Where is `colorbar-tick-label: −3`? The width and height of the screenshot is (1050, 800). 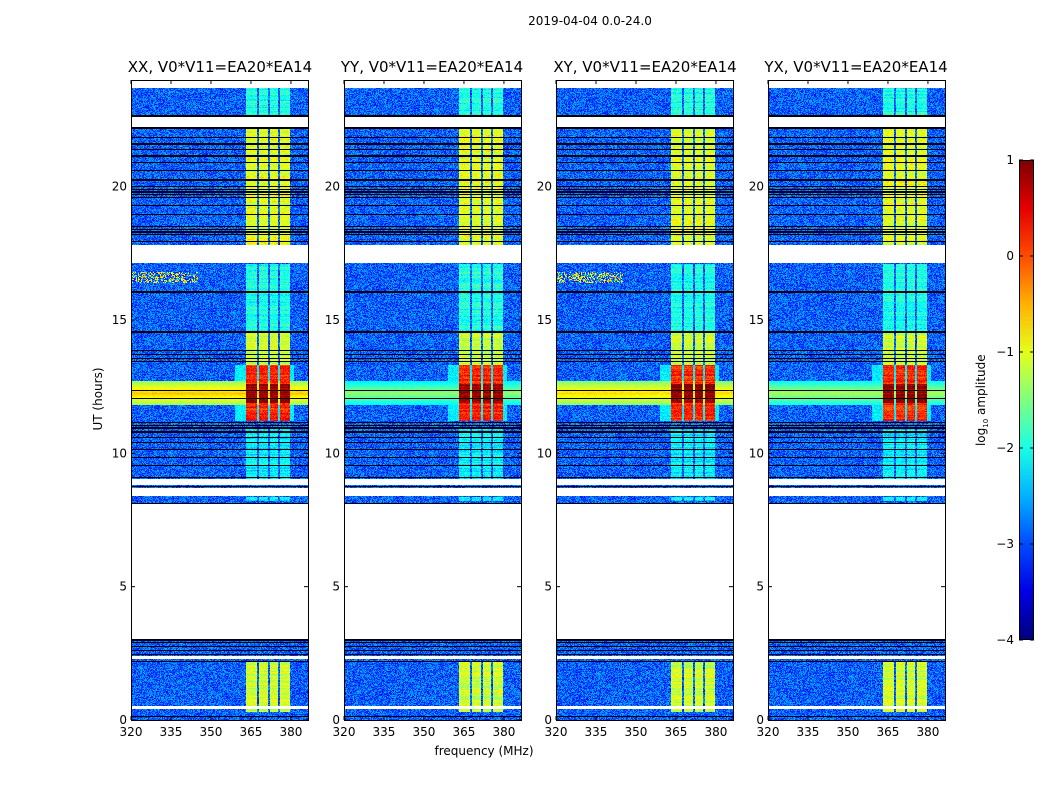
colorbar-tick-label: −3 is located at coordinates (1005, 544).